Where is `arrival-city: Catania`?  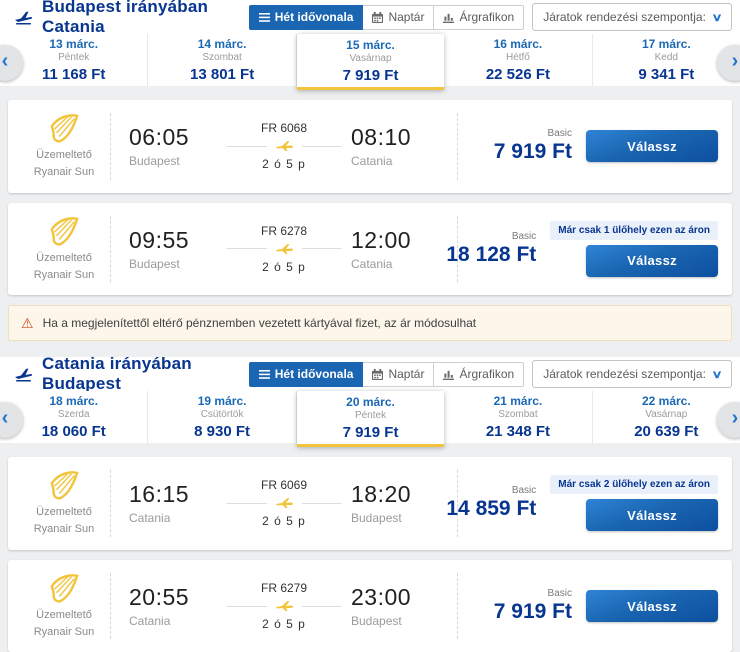
arrival-city: Catania is located at coordinates (372, 161).